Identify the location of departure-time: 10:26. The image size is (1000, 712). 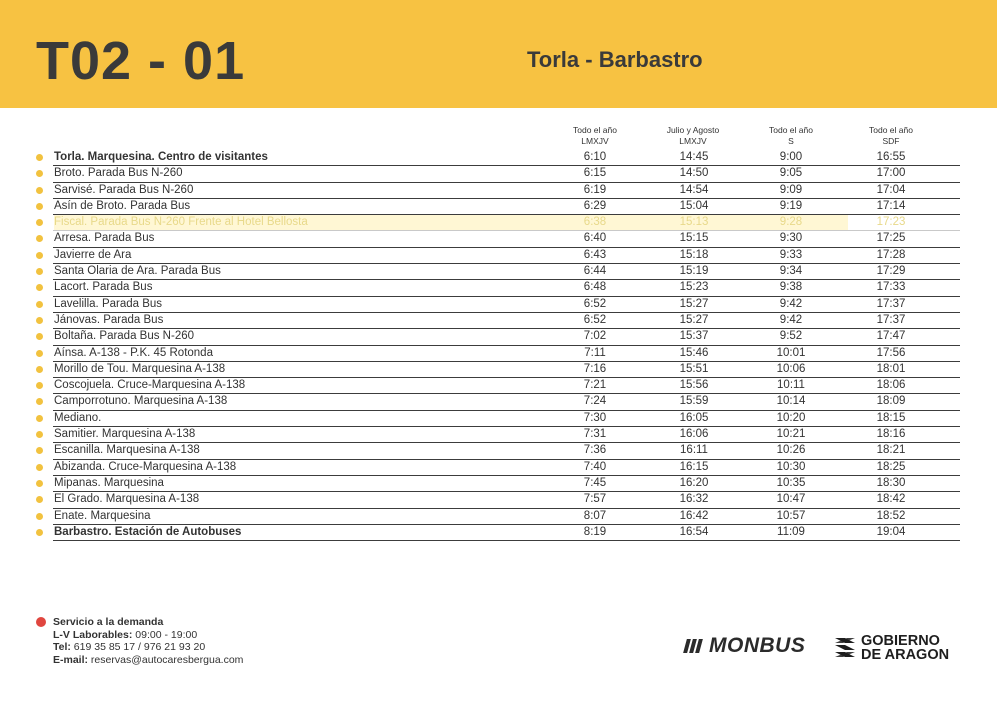
(791, 450).